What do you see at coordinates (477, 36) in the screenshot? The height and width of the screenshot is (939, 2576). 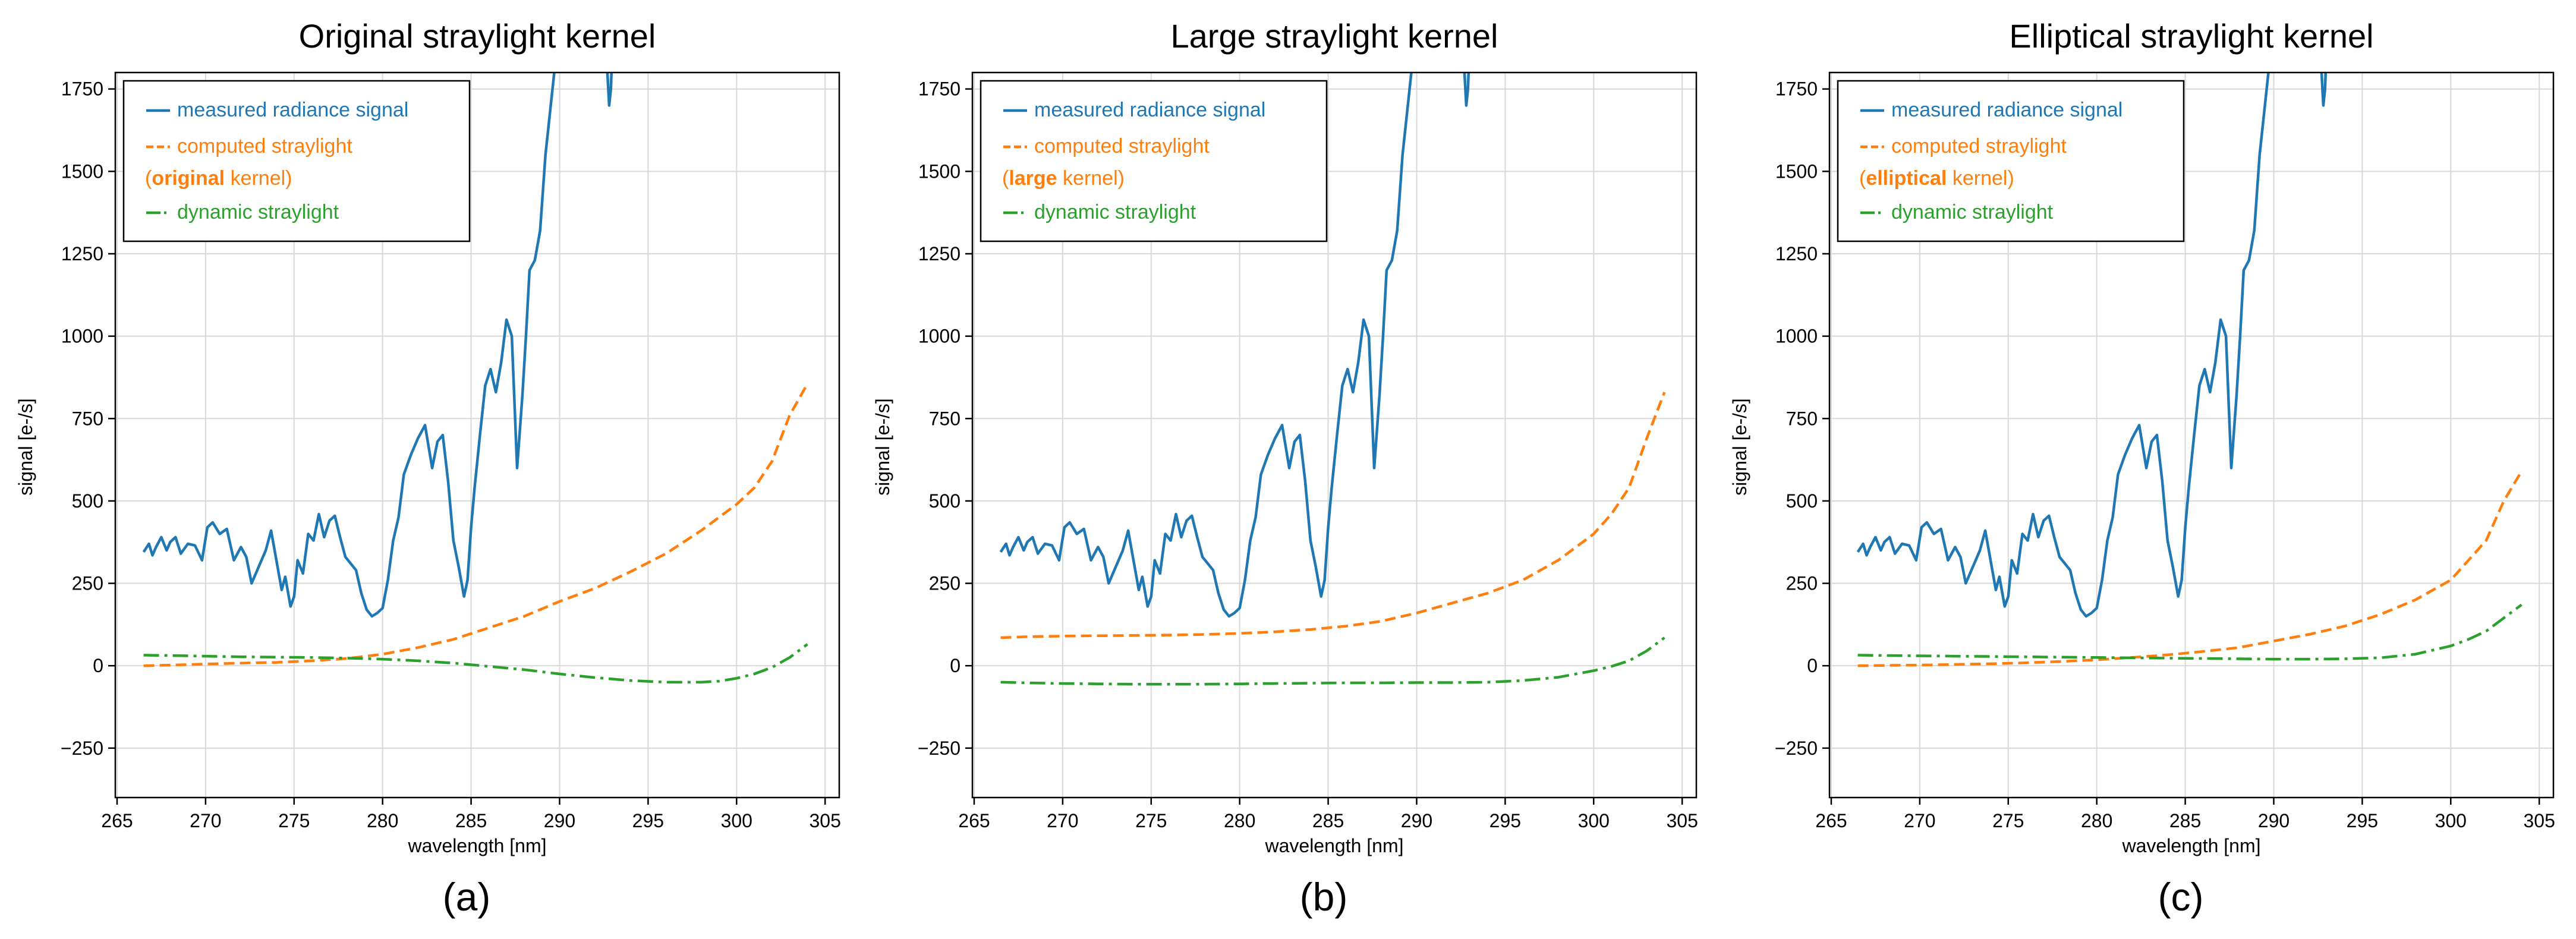 I see `chart-title: Original straylight kernel` at bounding box center [477, 36].